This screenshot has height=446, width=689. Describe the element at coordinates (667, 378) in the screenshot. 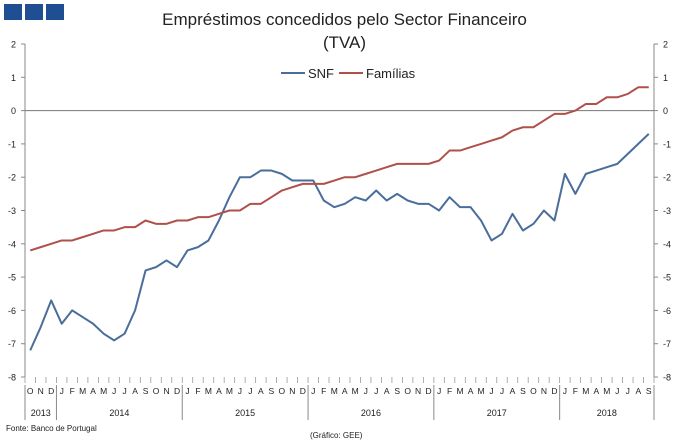

I see `y-tick-label-right: -8` at that location.